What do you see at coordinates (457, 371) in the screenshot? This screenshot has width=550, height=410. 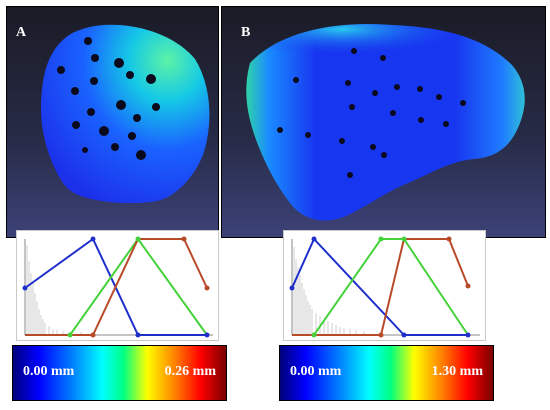 I see `colorbar-b-max-label: 1.30 mm` at bounding box center [457, 371].